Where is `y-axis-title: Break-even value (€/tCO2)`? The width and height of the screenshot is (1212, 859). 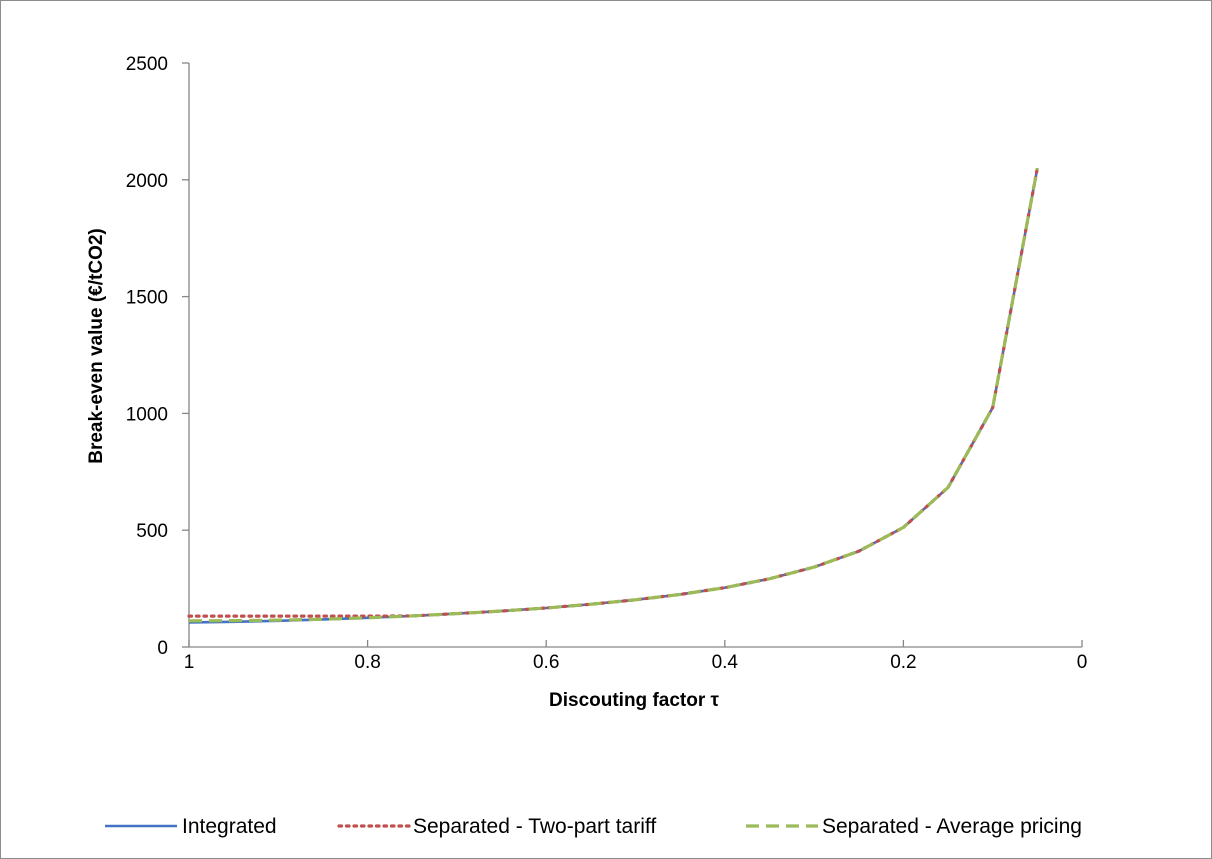 y-axis-title: Break-even value (€/tCO2) is located at coordinates (96, 346).